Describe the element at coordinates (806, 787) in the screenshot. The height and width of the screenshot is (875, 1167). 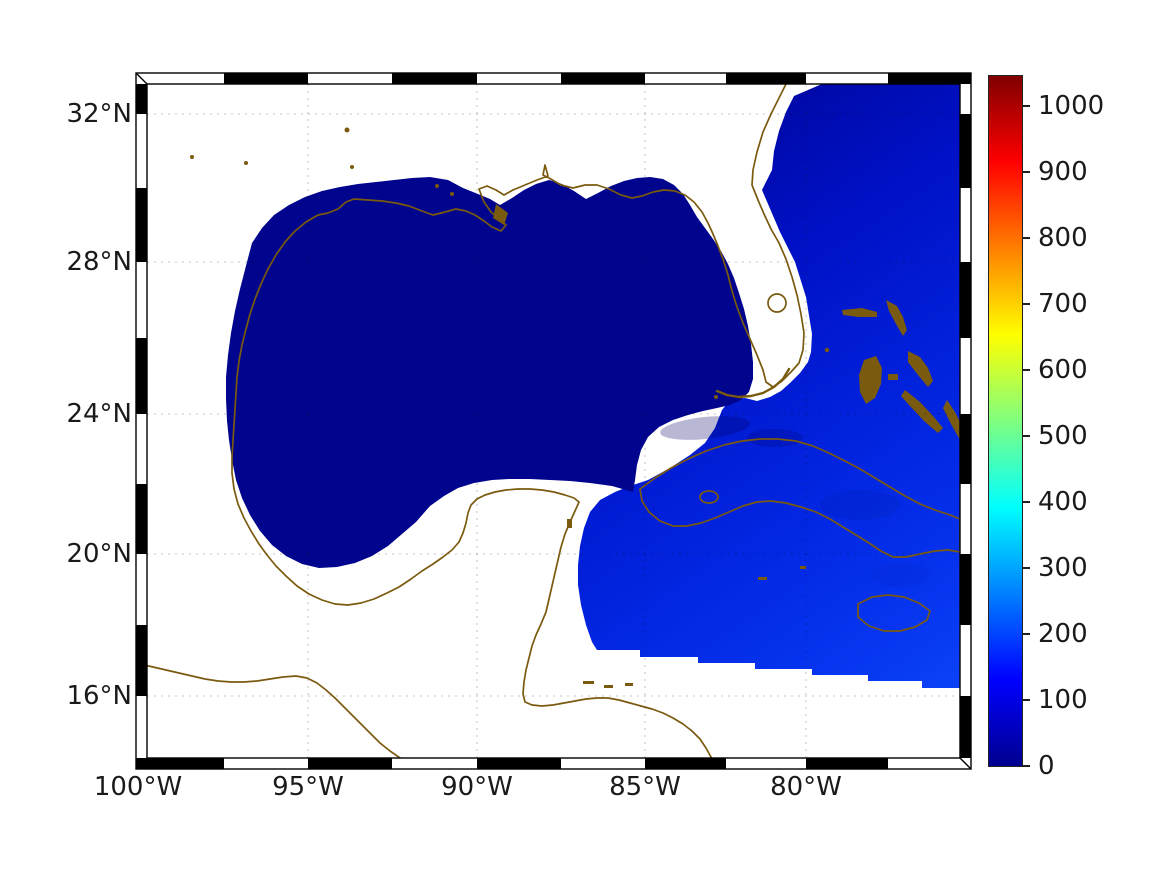
I see `lon-tick-label-80w: 80°W` at that location.